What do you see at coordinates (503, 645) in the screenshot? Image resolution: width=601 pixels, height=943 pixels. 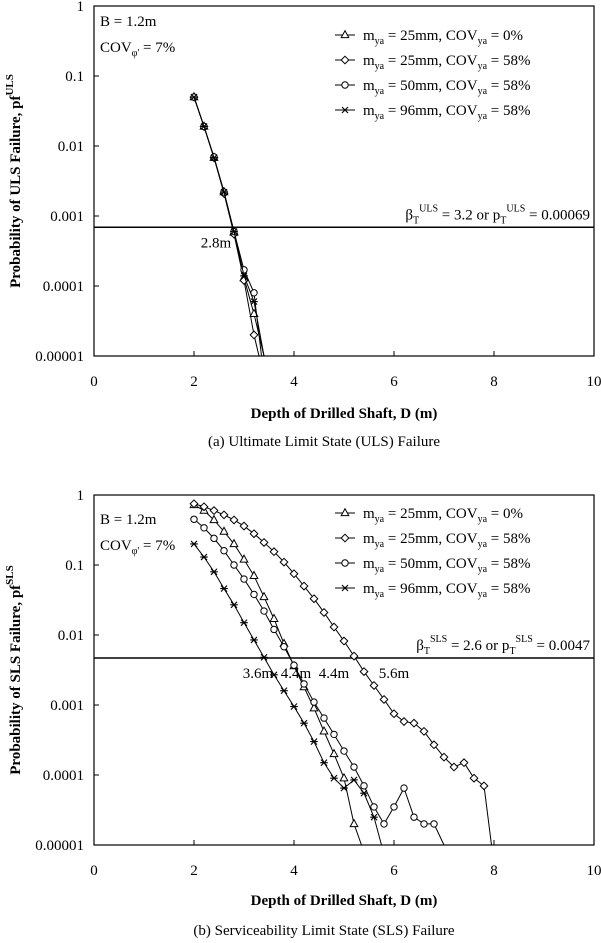 I see `target-threshold-label: βTSLS = 2.6 or pTSLS = 0.0047` at bounding box center [503, 645].